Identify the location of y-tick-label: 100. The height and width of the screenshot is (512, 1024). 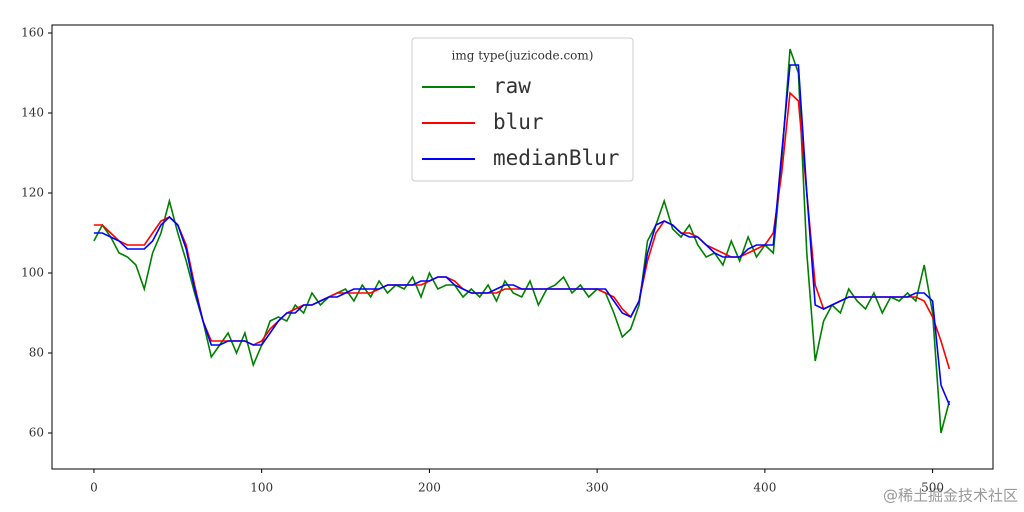
(32, 273).